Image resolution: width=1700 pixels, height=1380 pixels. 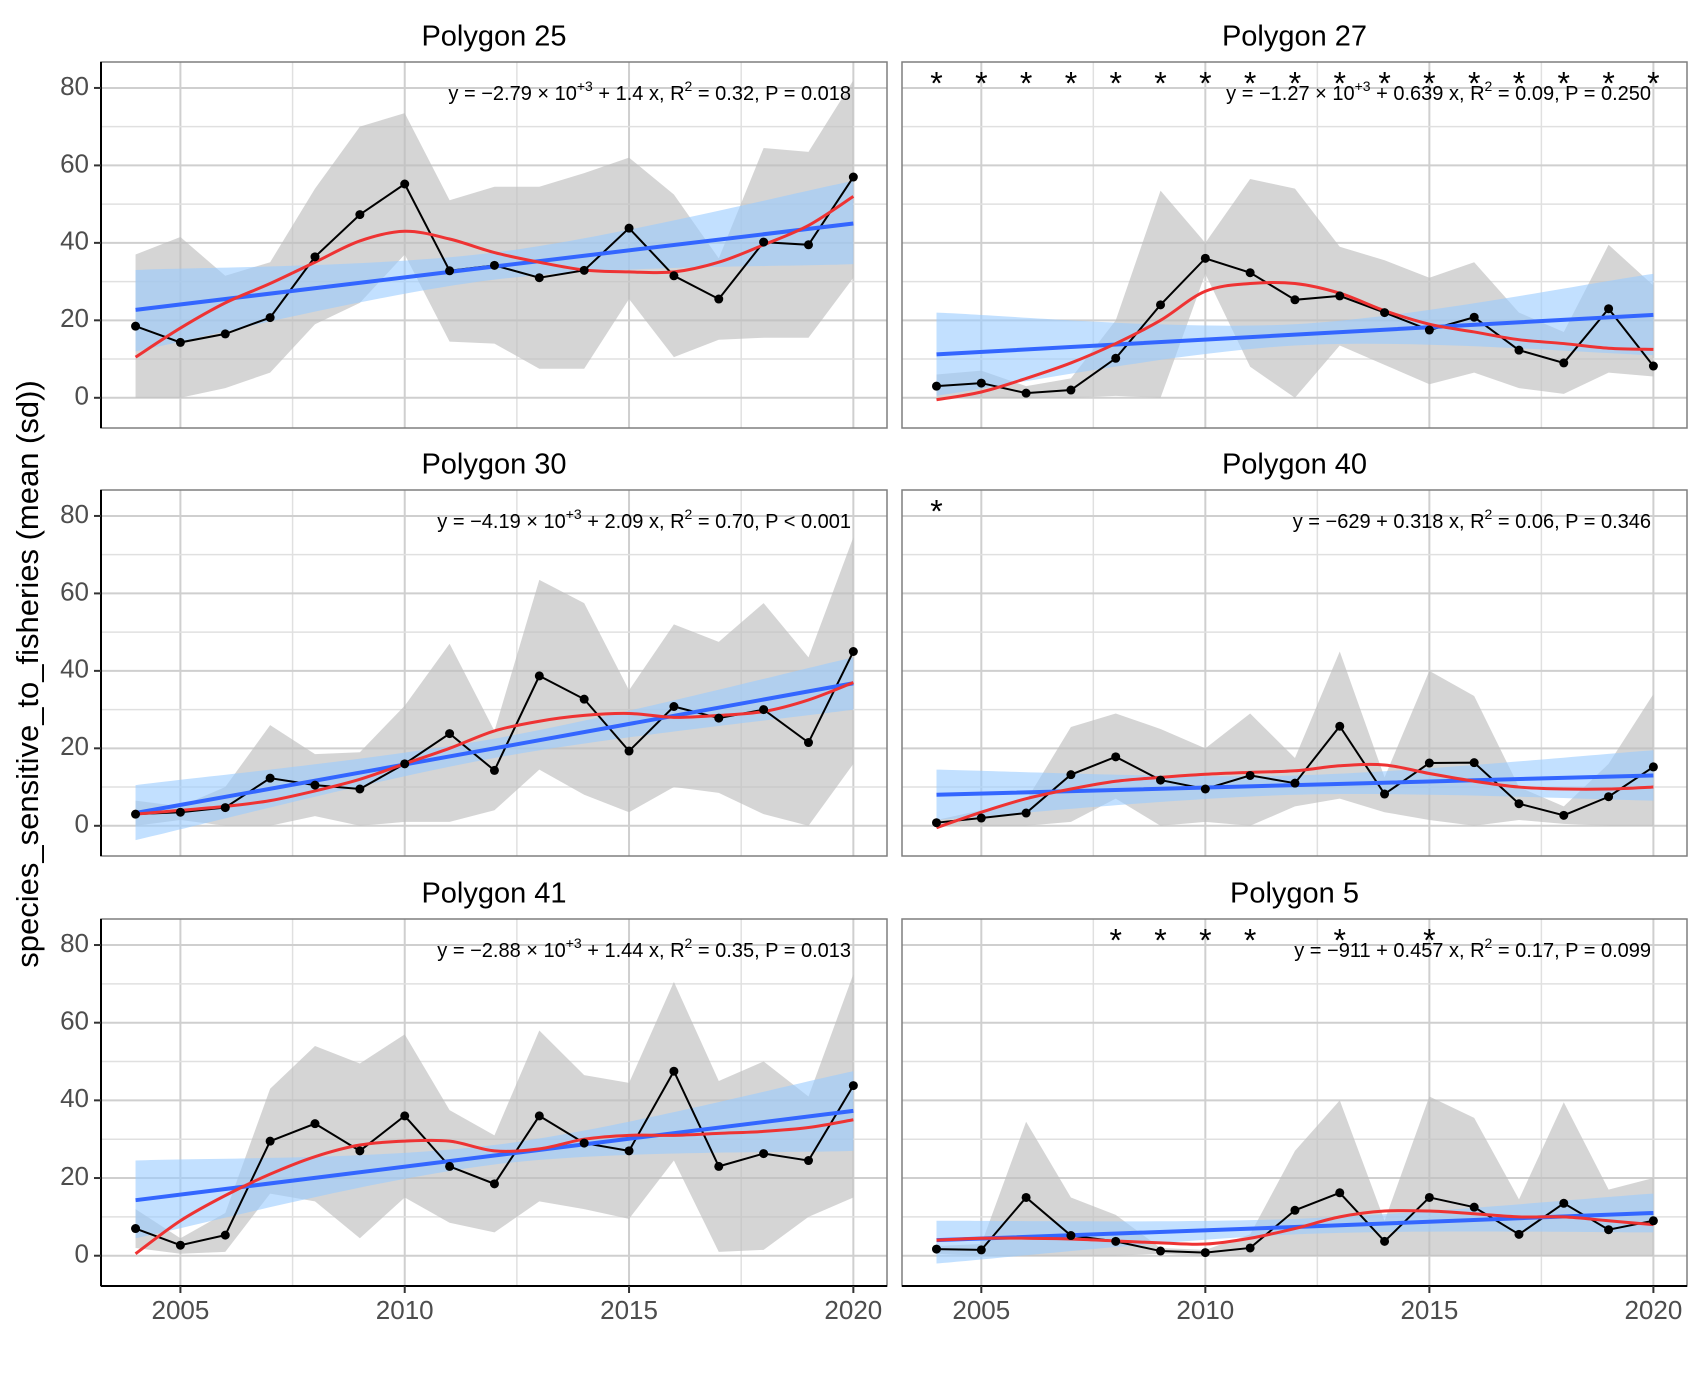 I want to click on equation-part: = 0.06, P = 0.346, so click(x=1571, y=522).